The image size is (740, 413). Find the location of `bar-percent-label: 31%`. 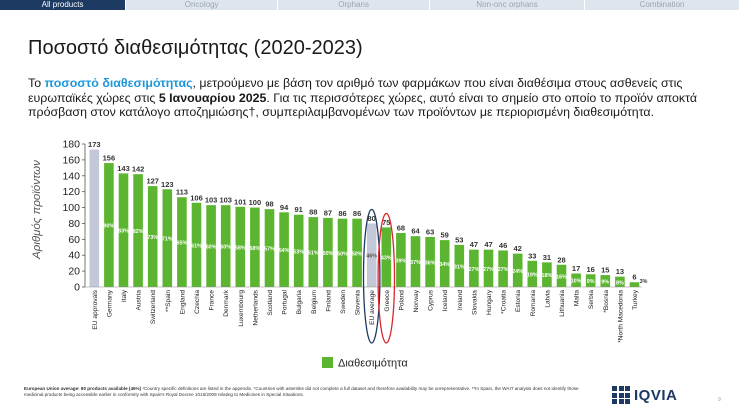

bar-percent-label: 31% is located at coordinates (459, 267).